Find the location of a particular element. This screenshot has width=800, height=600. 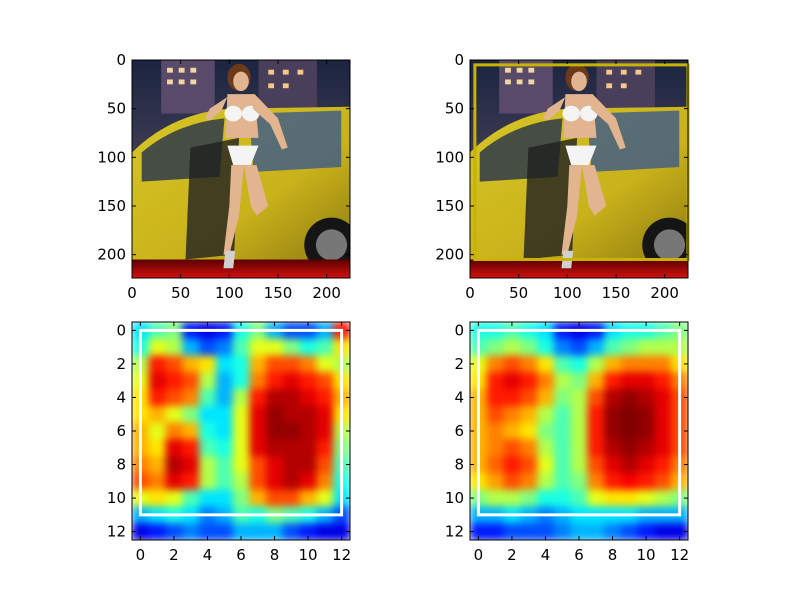

x-tick-label: 4 is located at coordinates (546, 555).